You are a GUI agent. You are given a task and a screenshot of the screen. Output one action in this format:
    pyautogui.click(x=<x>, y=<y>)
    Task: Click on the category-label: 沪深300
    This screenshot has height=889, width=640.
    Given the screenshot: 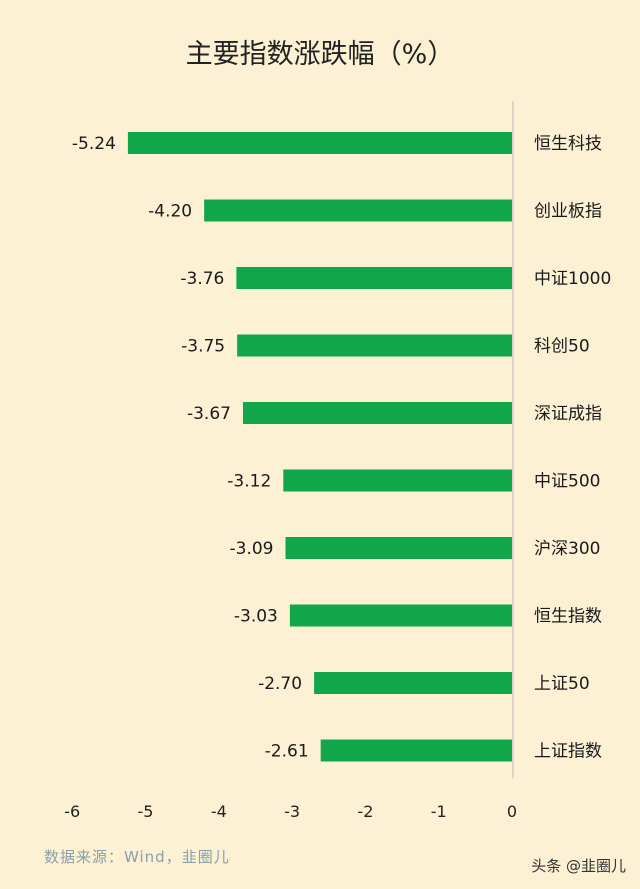 What is the action you would take?
    pyautogui.click(x=567, y=549)
    